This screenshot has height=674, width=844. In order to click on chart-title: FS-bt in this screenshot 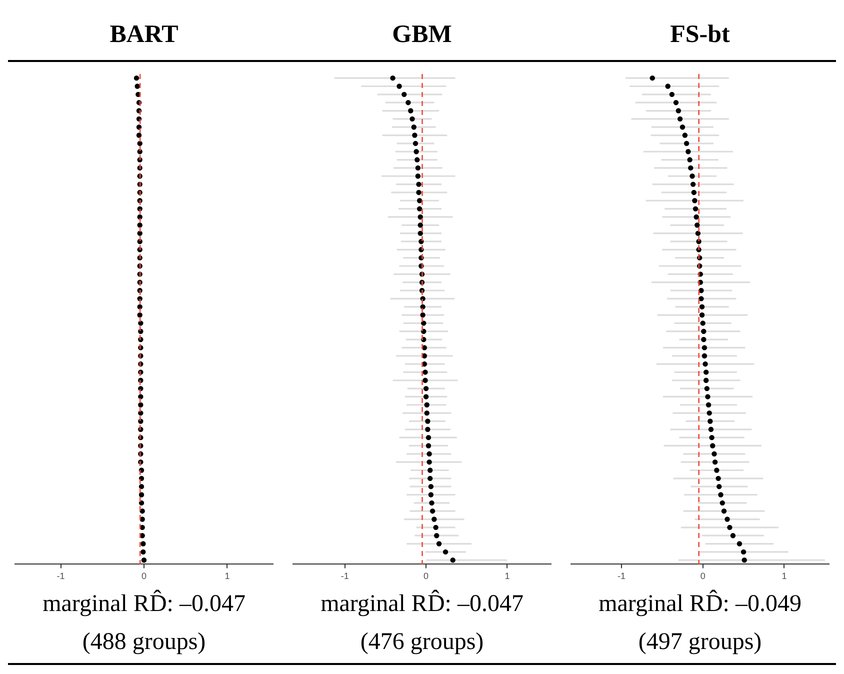, I will do `click(700, 35)`.